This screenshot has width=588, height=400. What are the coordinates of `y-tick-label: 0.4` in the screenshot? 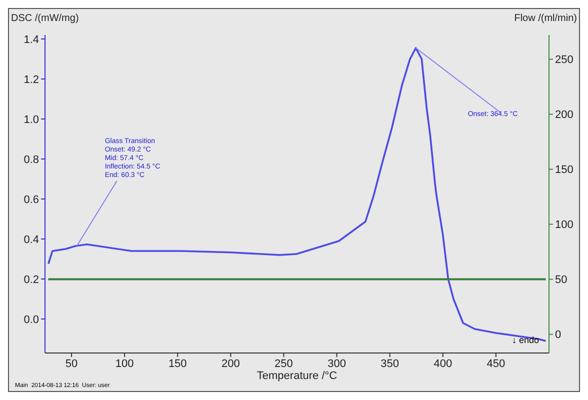 It's located at (31, 240).